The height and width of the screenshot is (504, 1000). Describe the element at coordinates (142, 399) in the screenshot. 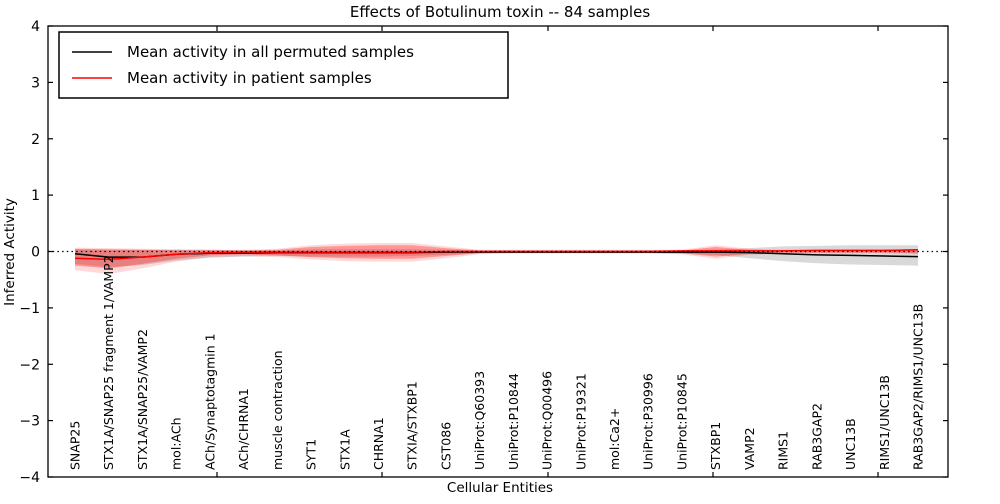

I see `category-label: STX1A/SNAP25/VAMP2` at that location.